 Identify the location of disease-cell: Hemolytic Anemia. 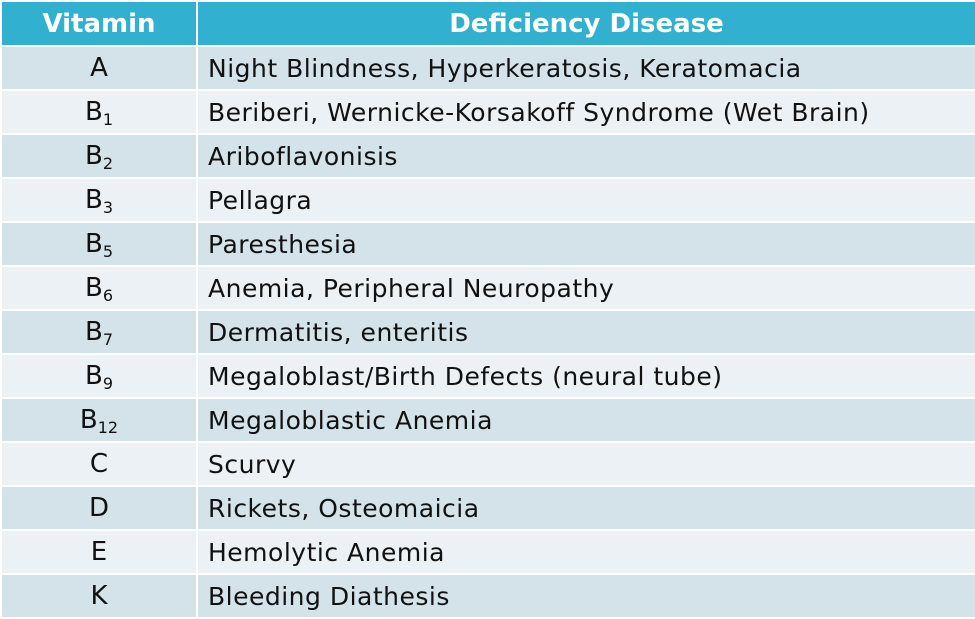
(585, 552).